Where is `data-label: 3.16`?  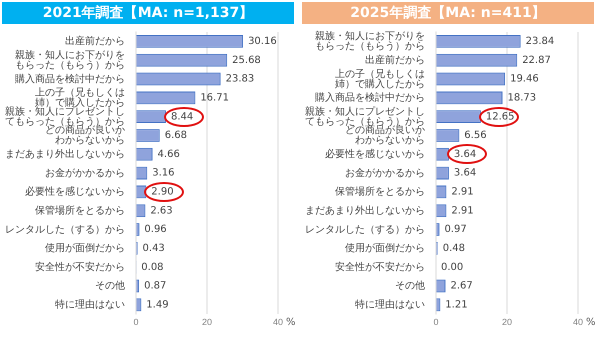
data-label: 3.16 is located at coordinates (163, 173).